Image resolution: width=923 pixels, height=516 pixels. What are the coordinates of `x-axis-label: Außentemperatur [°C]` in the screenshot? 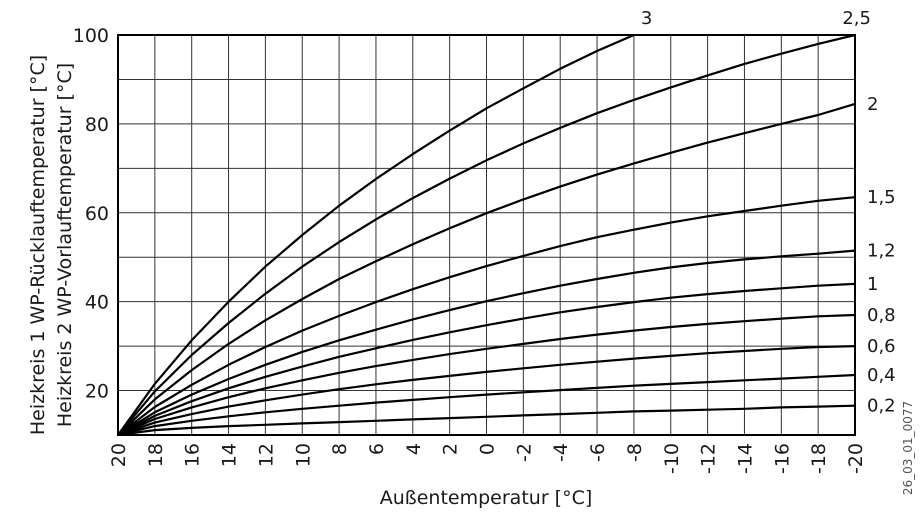 It's located at (486, 498).